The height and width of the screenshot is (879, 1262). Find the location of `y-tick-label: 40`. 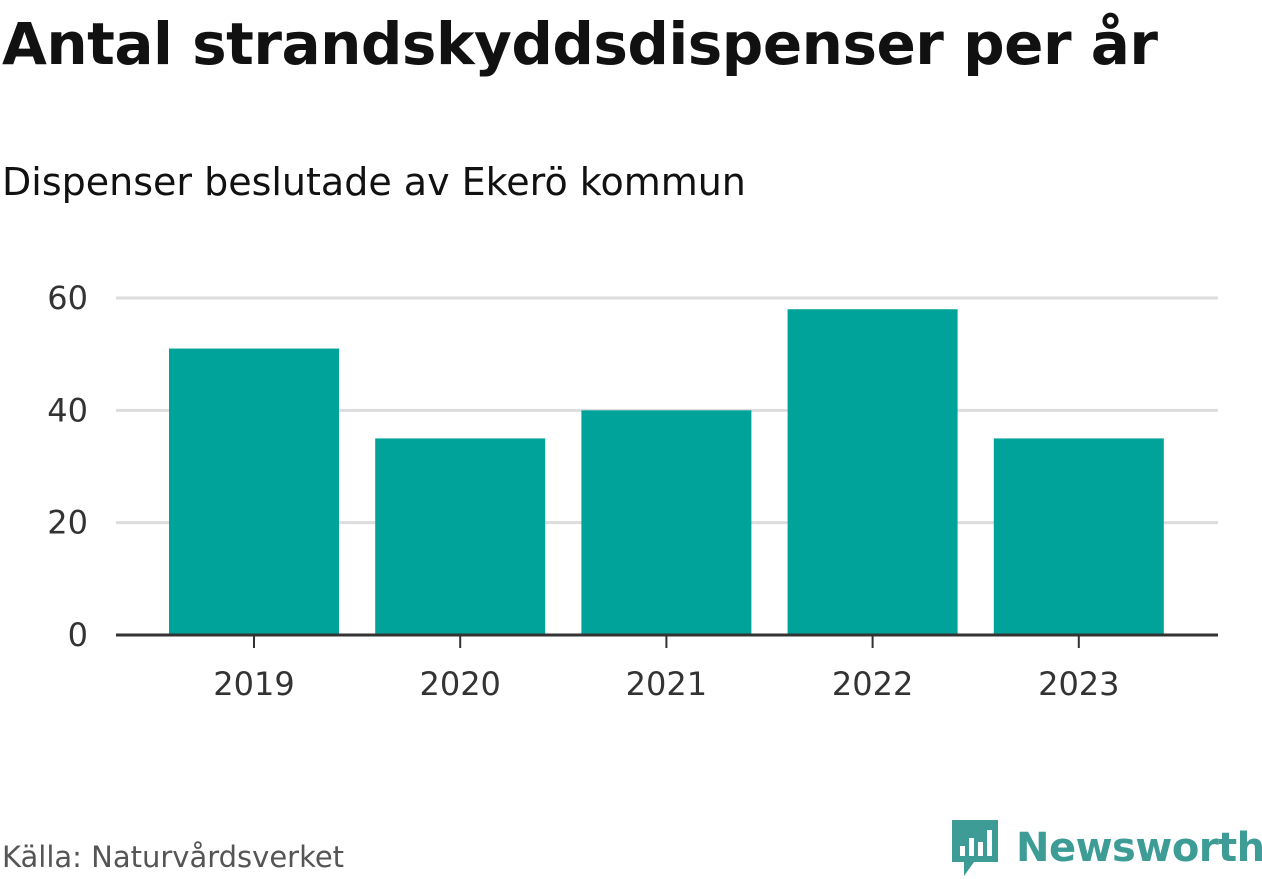

y-tick-label: 40 is located at coordinates (67, 410).